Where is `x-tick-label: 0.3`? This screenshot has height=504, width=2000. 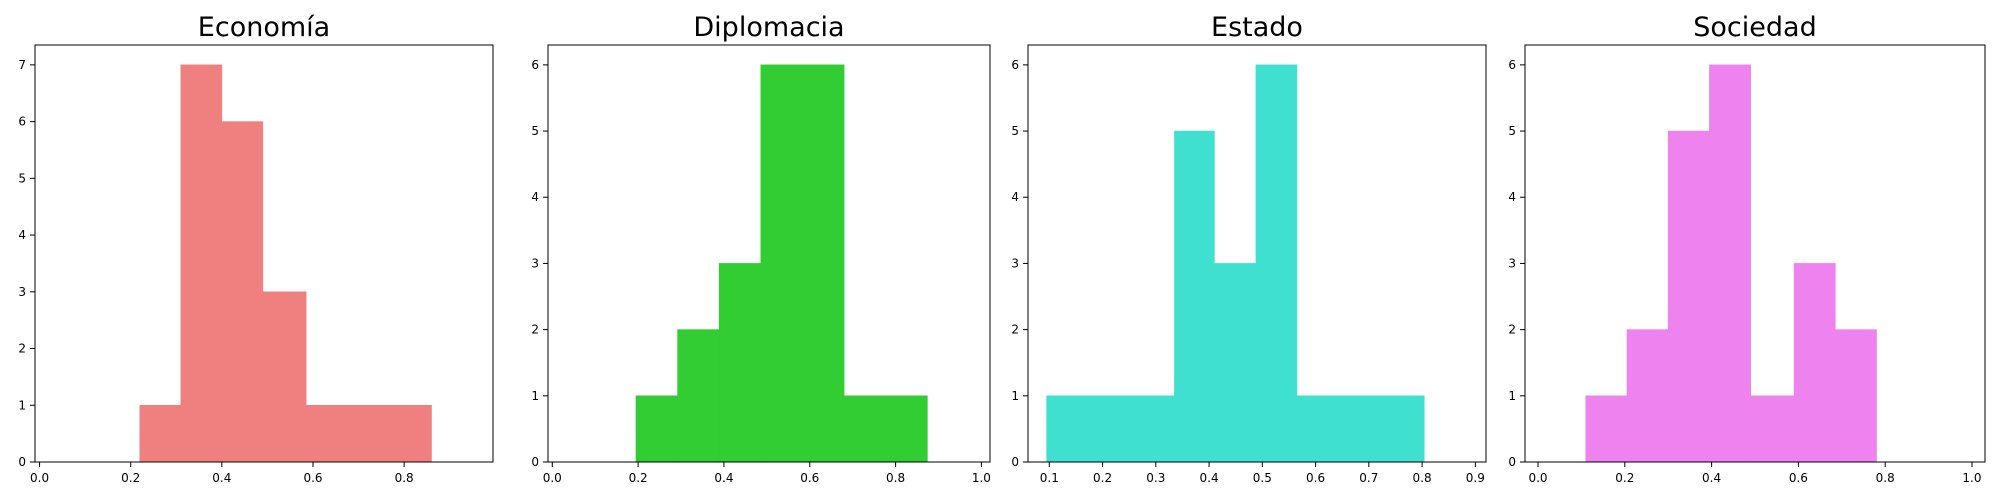 x-tick-label: 0.3 is located at coordinates (1155, 478).